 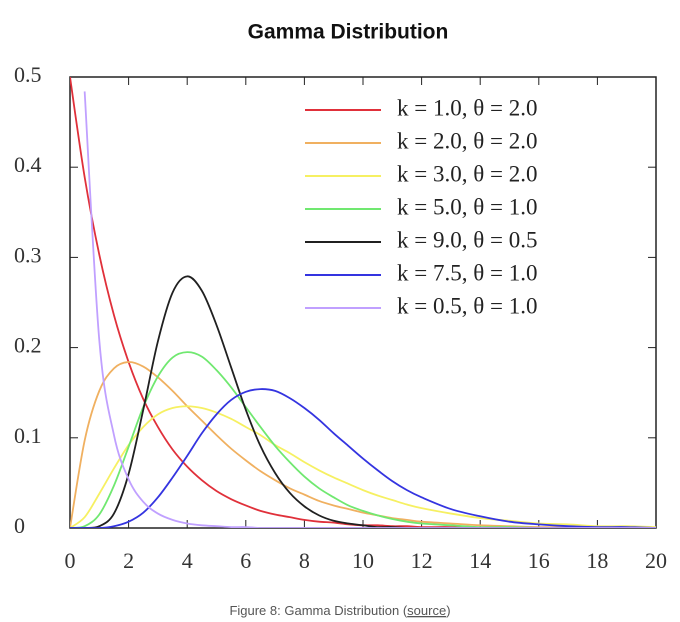 What do you see at coordinates (448, 610) in the screenshot?
I see `caption-end: )` at bounding box center [448, 610].